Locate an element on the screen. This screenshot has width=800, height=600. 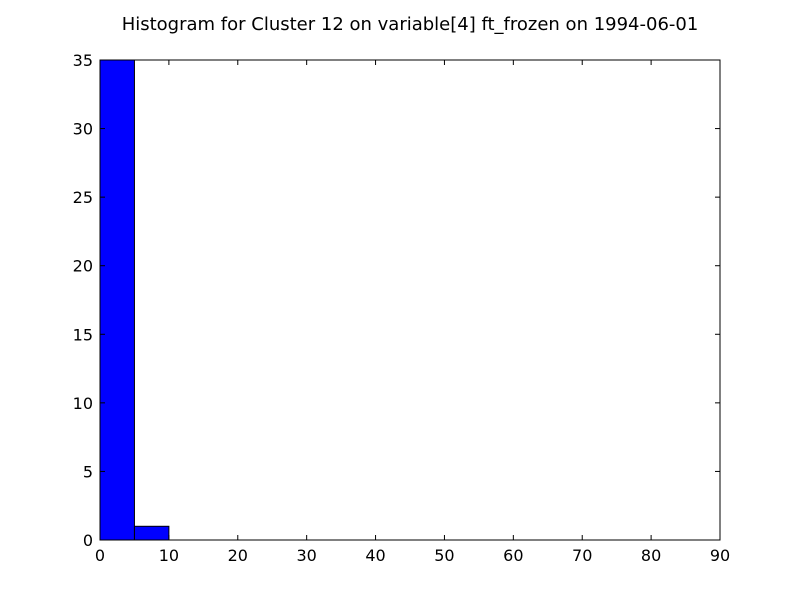
x-tick-label: 20 is located at coordinates (238, 555).